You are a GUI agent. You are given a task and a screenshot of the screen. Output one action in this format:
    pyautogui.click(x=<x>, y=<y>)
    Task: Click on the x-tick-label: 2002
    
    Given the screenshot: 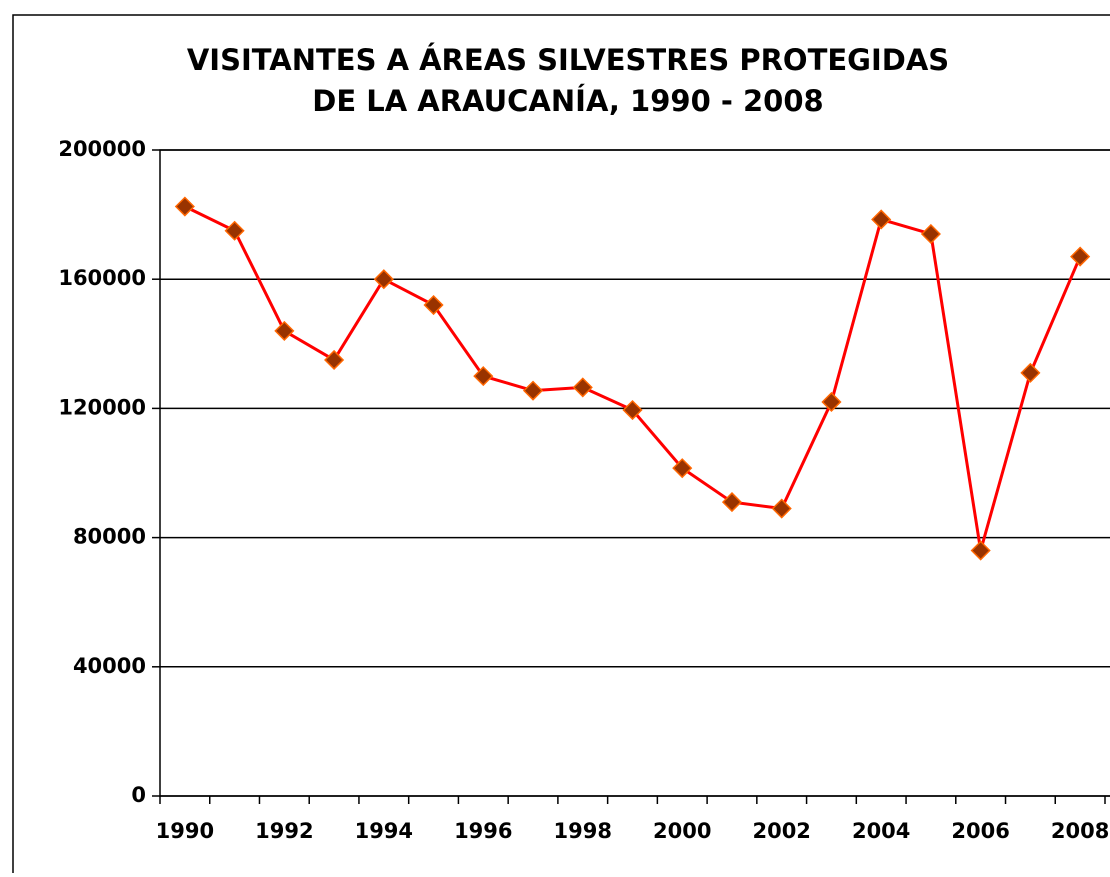 What is the action you would take?
    pyautogui.click(x=781, y=831)
    